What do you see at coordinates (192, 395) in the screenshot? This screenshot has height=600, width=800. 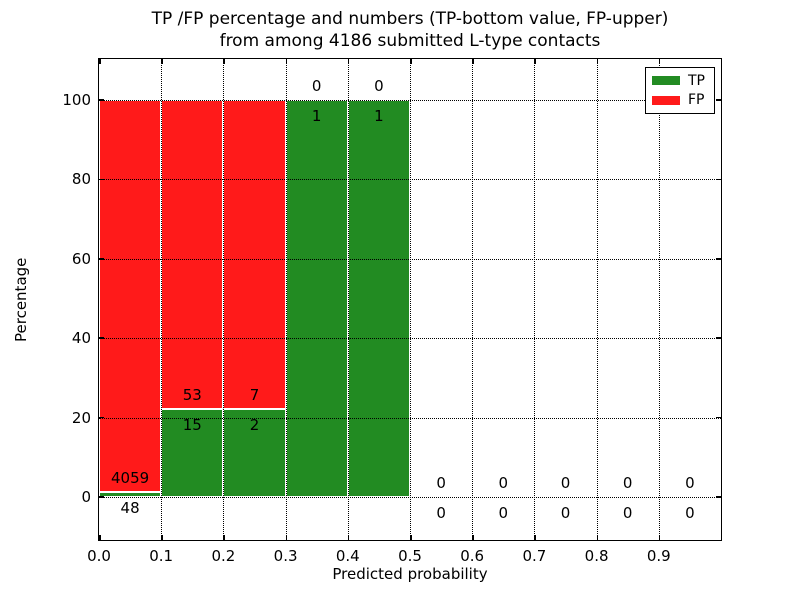 I see `fp-count-label: 53` at bounding box center [192, 395].